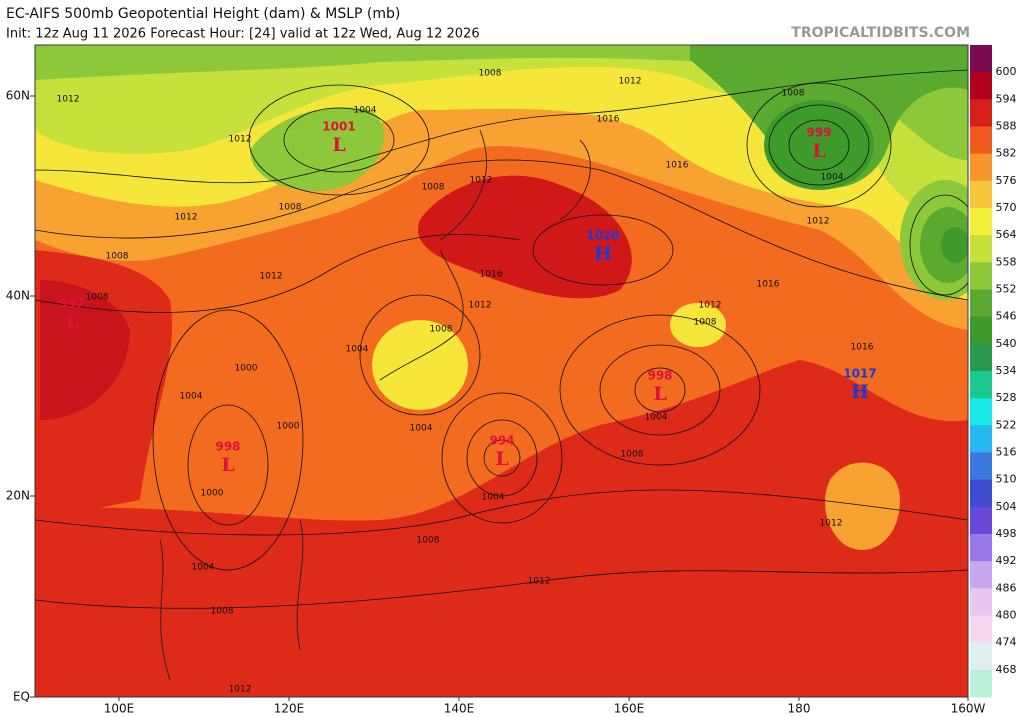 The image size is (1024, 717). I want to click on colorbar-label: 552, so click(1006, 289).